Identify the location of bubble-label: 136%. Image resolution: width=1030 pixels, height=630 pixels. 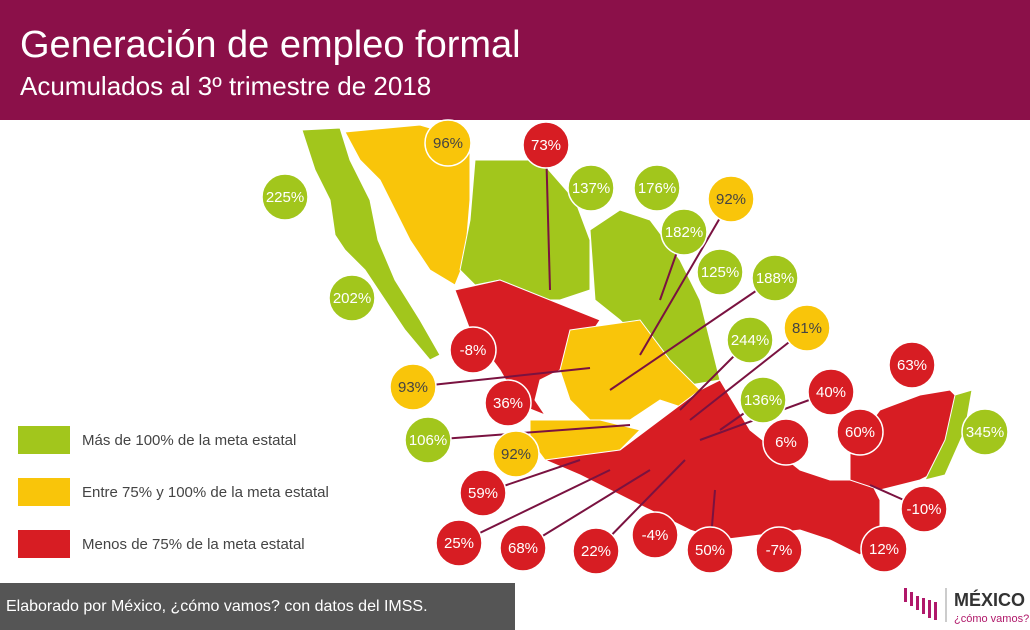
(763, 400).